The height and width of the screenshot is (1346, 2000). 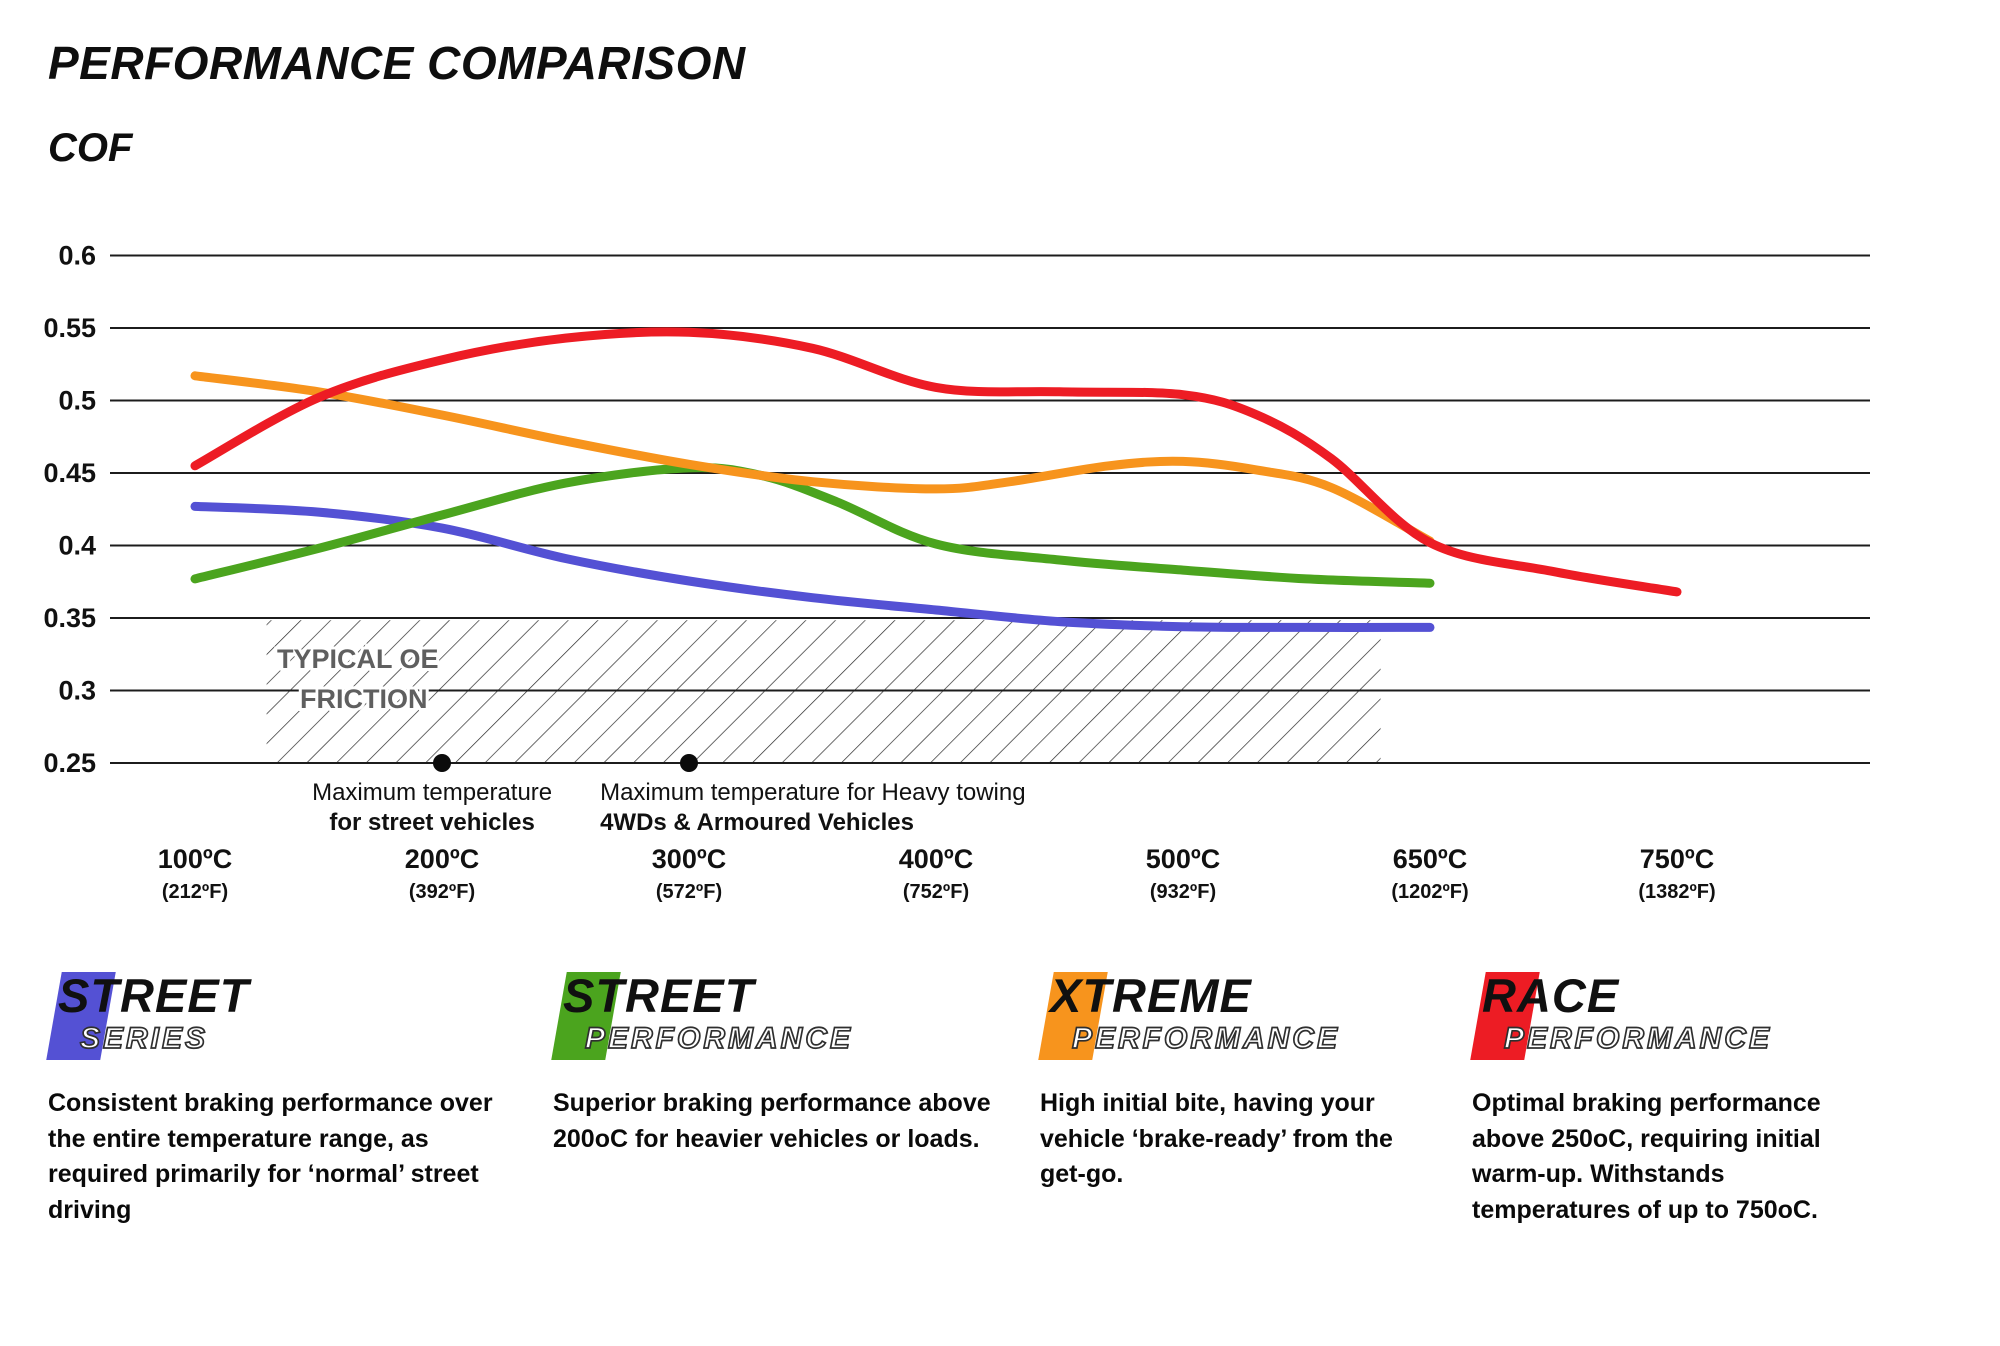 I want to click on brand-name-line1: RACE, so click(x=1551, y=995).